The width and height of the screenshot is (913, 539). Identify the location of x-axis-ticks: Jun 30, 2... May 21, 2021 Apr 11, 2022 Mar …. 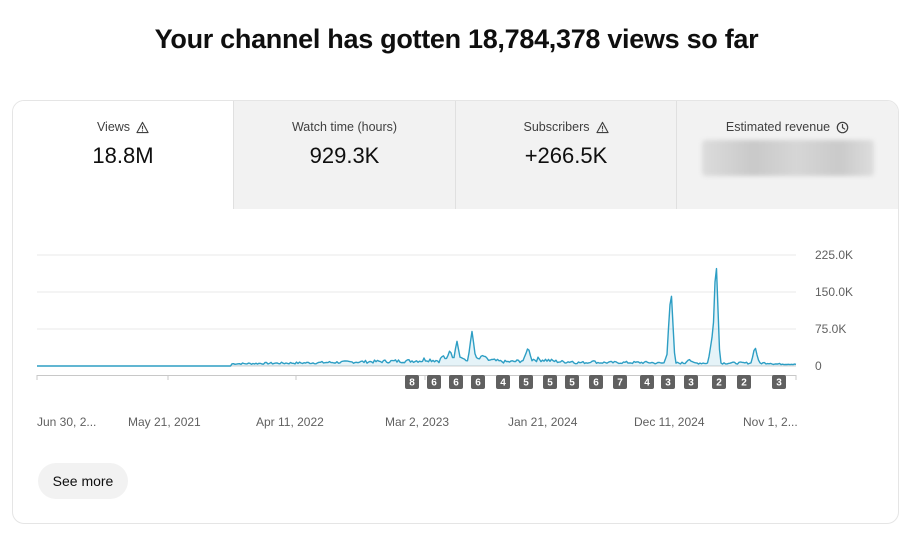
(417, 402).